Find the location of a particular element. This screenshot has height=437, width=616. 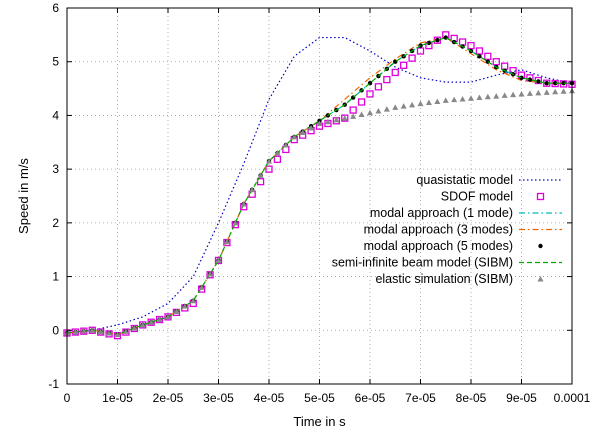

legend-label: elastic simulation (SIBM) is located at coordinates (444, 279).